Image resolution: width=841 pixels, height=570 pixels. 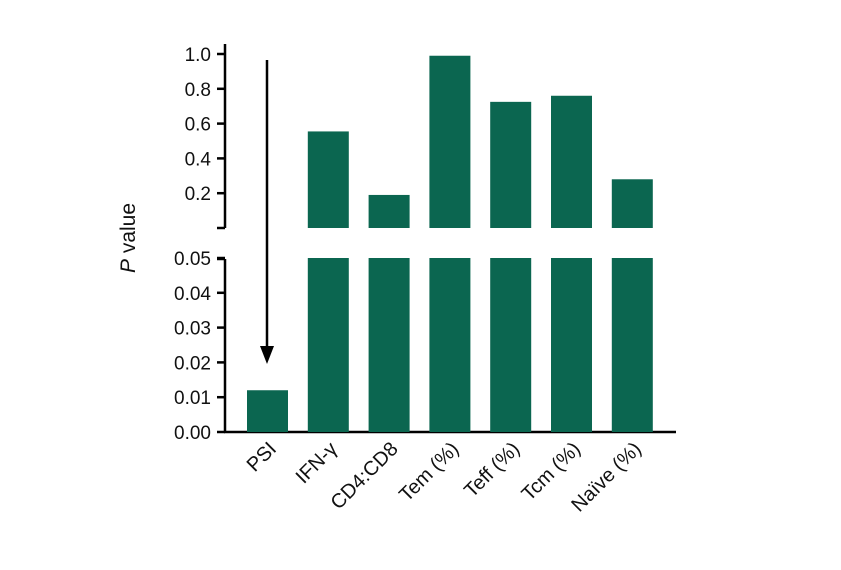 What do you see at coordinates (192, 294) in the screenshot?
I see `y-tick-label: 0.04` at bounding box center [192, 294].